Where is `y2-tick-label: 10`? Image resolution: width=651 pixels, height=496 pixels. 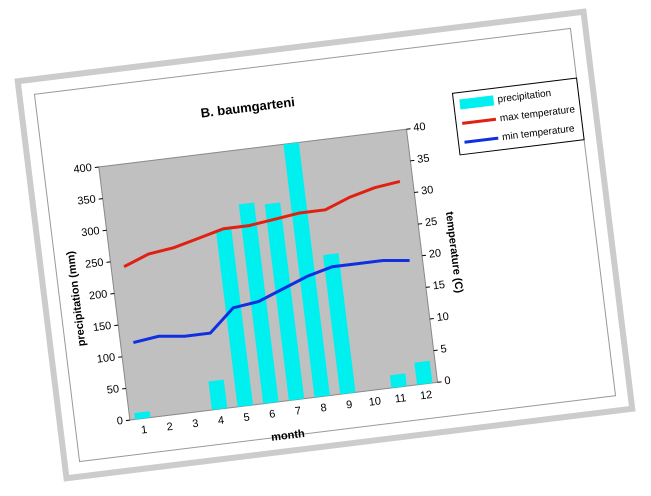 y2-tick-label: 10 is located at coordinates (443, 317).